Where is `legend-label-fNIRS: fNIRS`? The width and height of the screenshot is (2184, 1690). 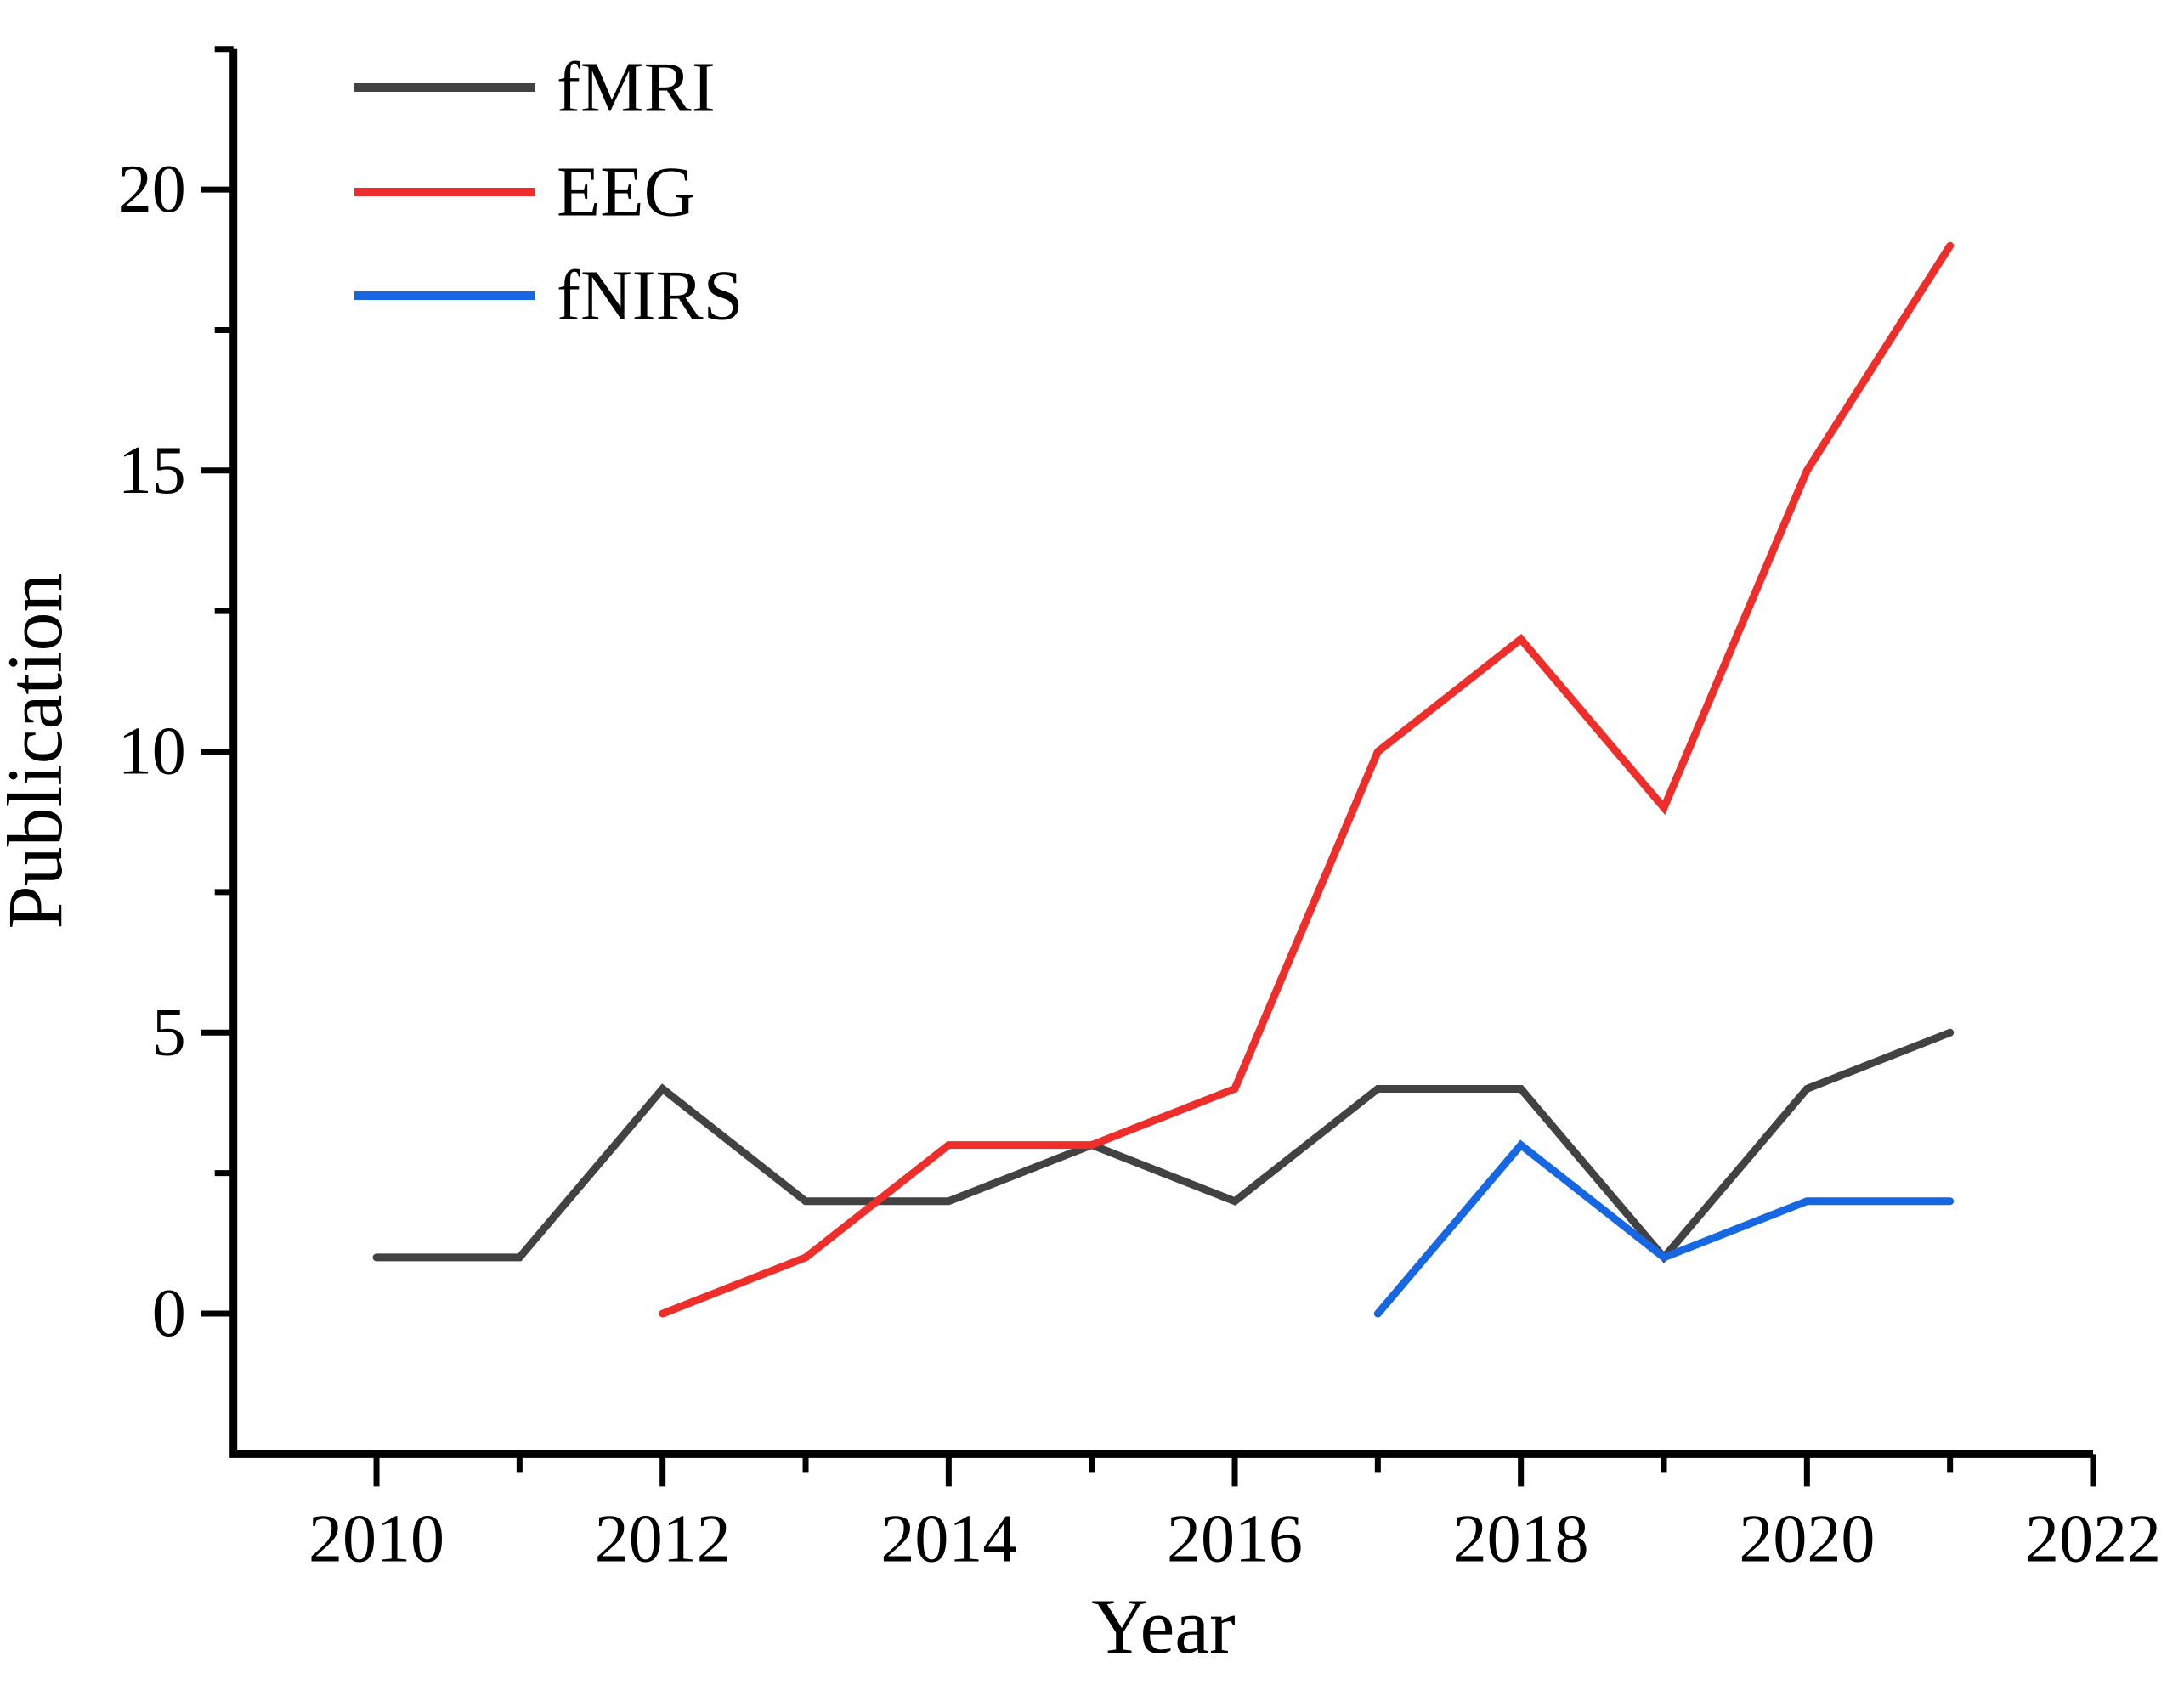
legend-label-fNIRS: fNIRS is located at coordinates (650, 296).